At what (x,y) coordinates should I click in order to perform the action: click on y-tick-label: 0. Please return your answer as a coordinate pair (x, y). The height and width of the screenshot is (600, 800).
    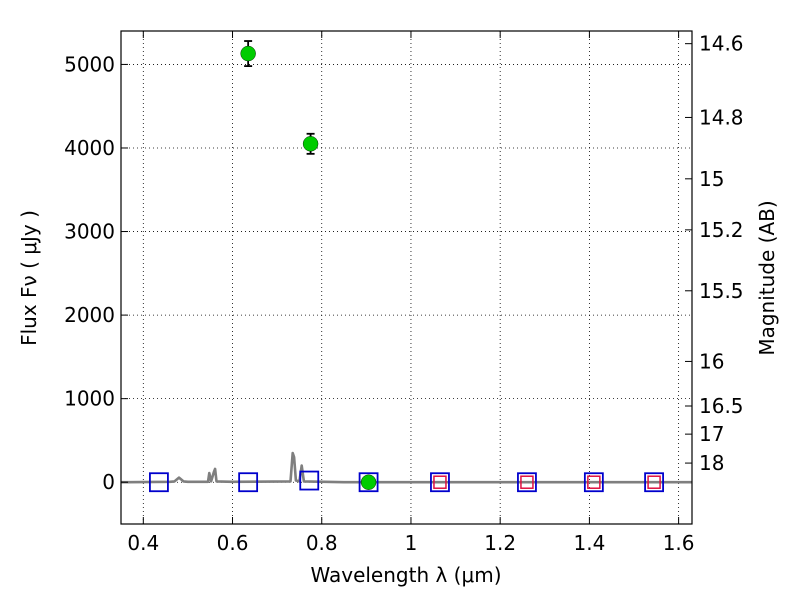
    Looking at the image, I should click on (108, 482).